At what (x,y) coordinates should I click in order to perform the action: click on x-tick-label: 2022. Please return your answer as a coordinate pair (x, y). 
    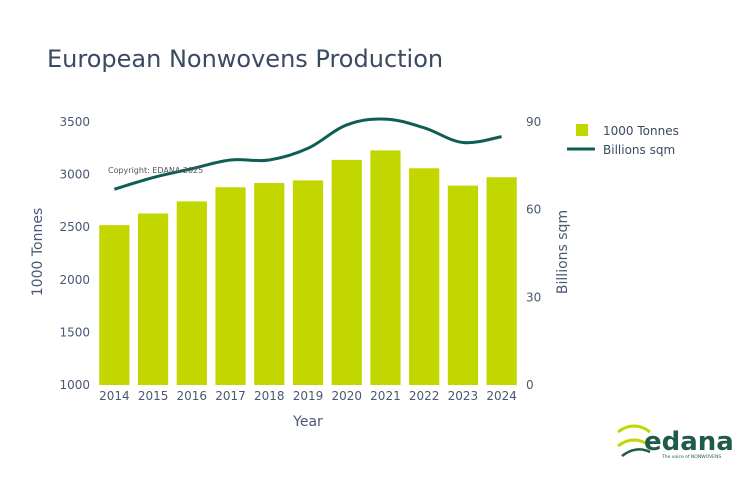
    Looking at the image, I should click on (424, 396).